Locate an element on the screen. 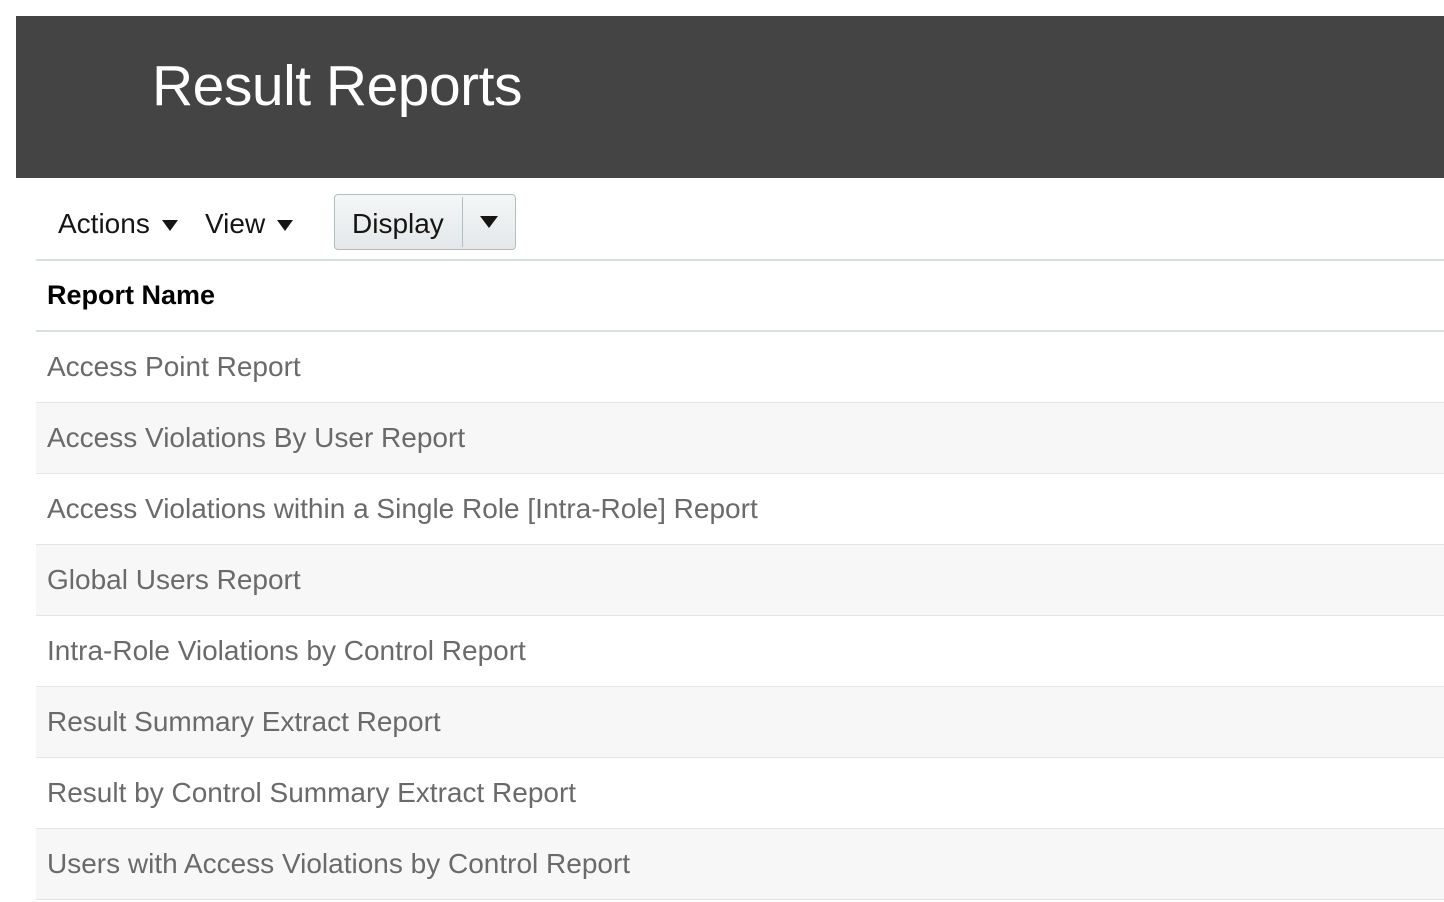 The image size is (1444, 902). display-button-divider is located at coordinates (462, 222).